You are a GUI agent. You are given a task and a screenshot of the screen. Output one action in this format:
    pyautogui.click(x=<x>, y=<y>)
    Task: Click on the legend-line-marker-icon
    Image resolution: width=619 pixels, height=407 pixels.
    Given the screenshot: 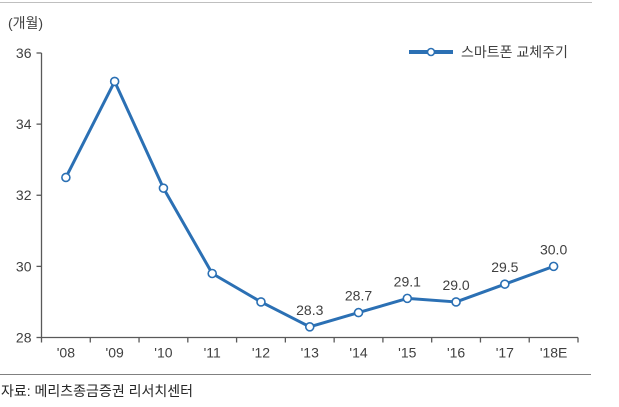 What is the action you would take?
    pyautogui.click(x=431, y=52)
    